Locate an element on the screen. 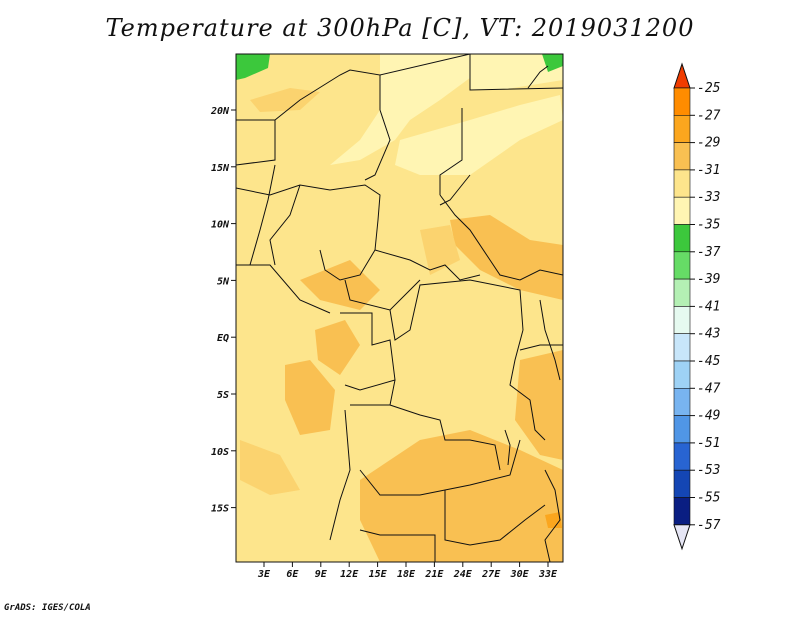 The image size is (800, 618). lat-tick-label: 5S is located at coordinates (223, 395).